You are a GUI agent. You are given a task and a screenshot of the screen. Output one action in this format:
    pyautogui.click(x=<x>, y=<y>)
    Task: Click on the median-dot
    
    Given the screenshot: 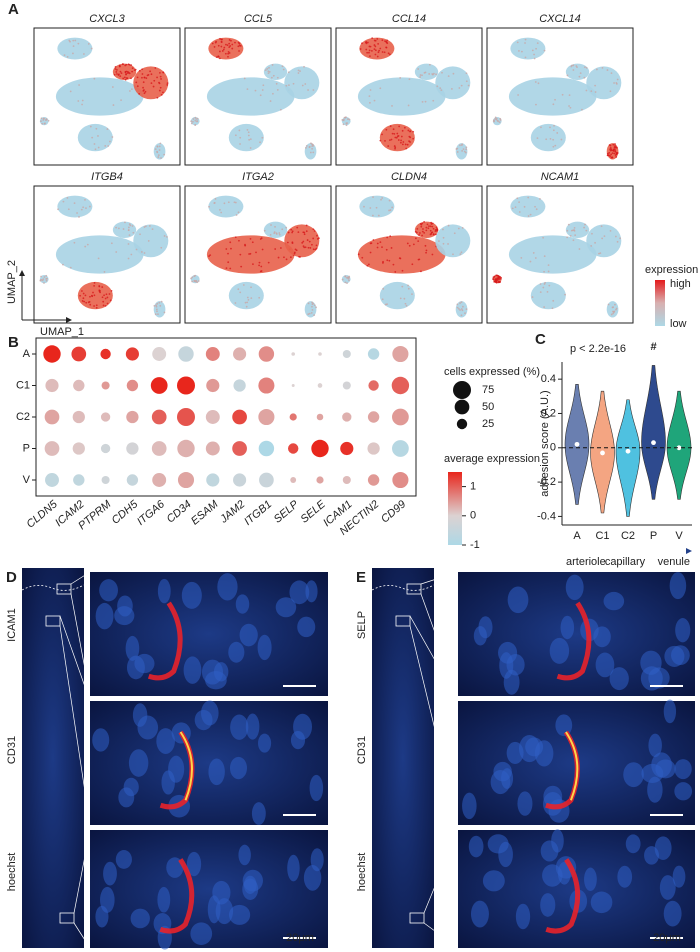 What is the action you would take?
    pyautogui.click(x=577, y=444)
    